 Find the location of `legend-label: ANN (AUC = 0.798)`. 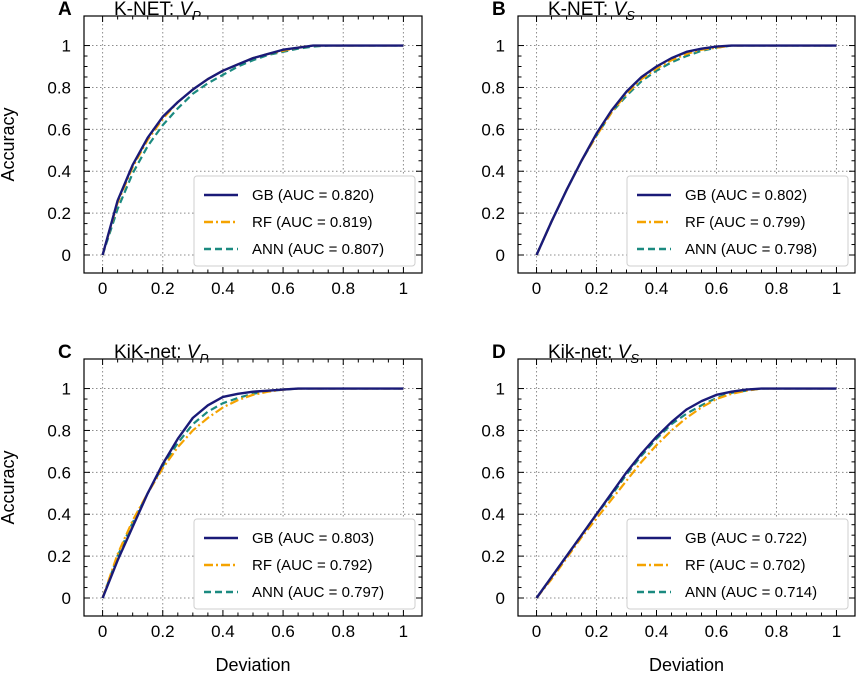

legend-label: ANN (AUC = 0.798) is located at coordinates (751, 249).